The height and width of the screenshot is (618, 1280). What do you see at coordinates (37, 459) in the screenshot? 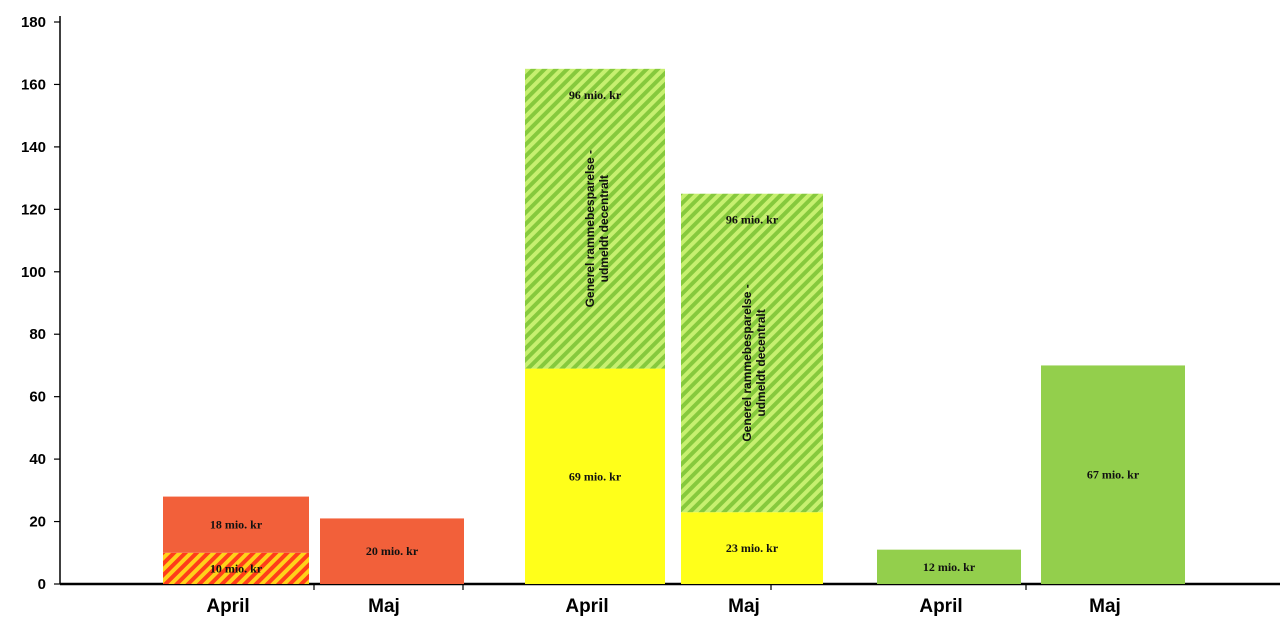
I see `y-tick-label: 40` at bounding box center [37, 459].